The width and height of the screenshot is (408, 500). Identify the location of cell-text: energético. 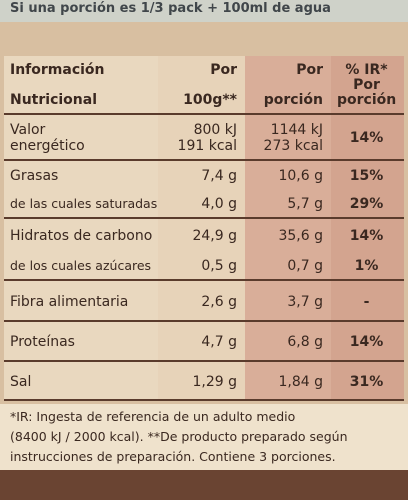
(47, 146).